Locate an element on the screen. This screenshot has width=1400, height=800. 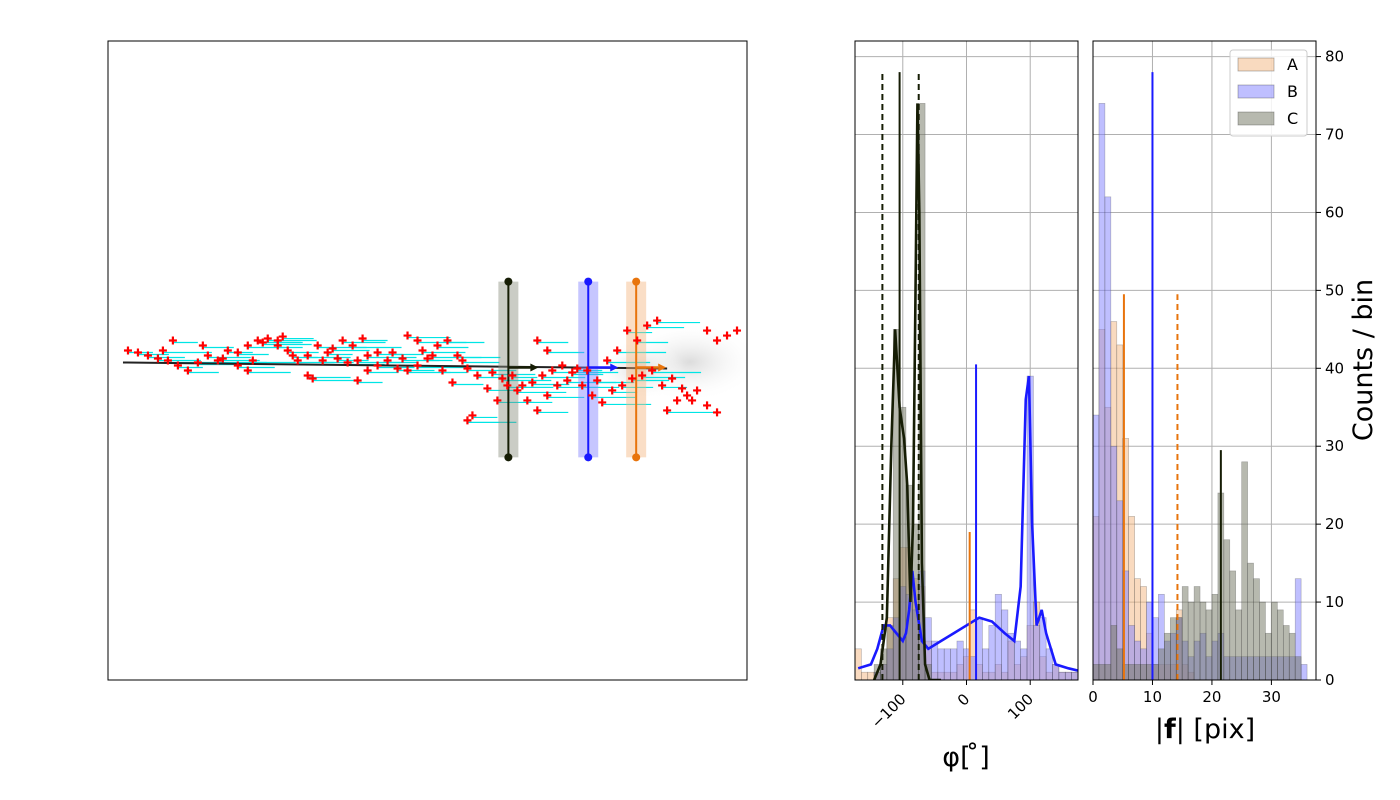
phi-bar-A is located at coordinates (865, 675).